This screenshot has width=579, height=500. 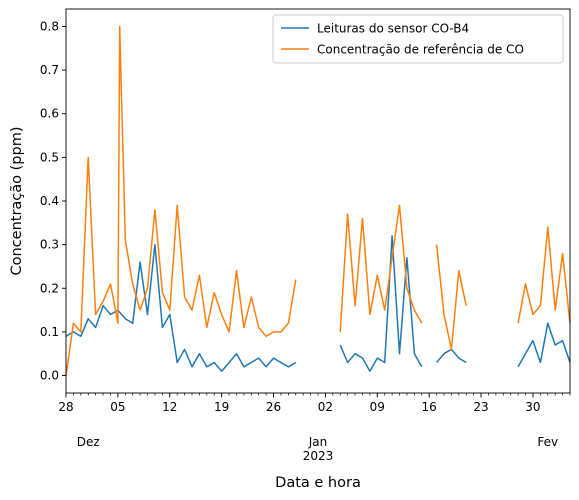 What do you see at coordinates (117, 407) in the screenshot?
I see `x-tick-label: 05` at bounding box center [117, 407].